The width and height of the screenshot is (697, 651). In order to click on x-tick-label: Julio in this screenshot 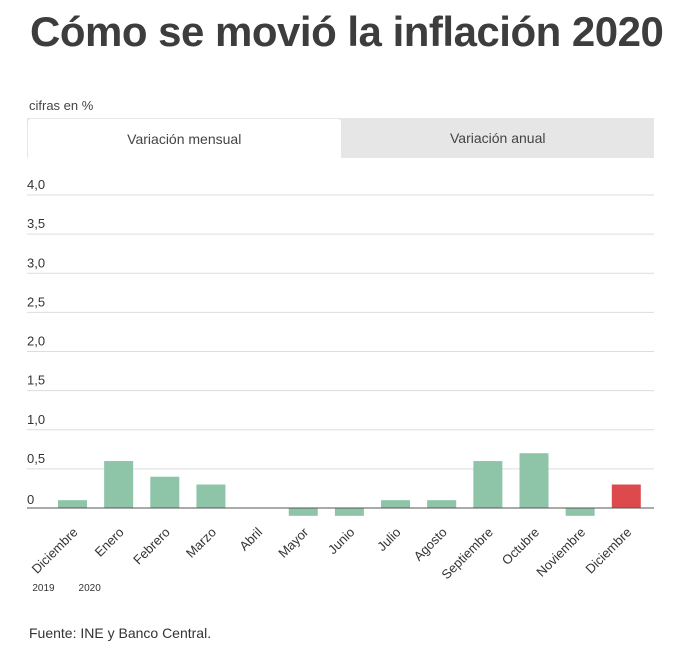, I will do `click(389, 540)`.